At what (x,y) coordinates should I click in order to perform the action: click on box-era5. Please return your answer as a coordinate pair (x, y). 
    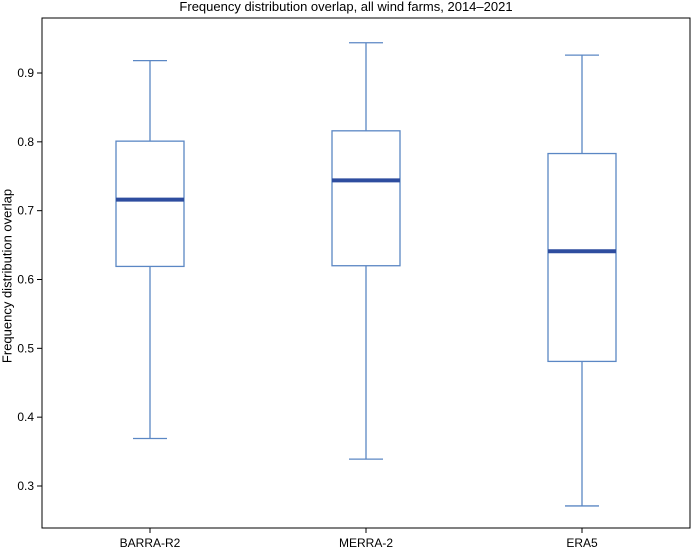
    Looking at the image, I should click on (582, 280).